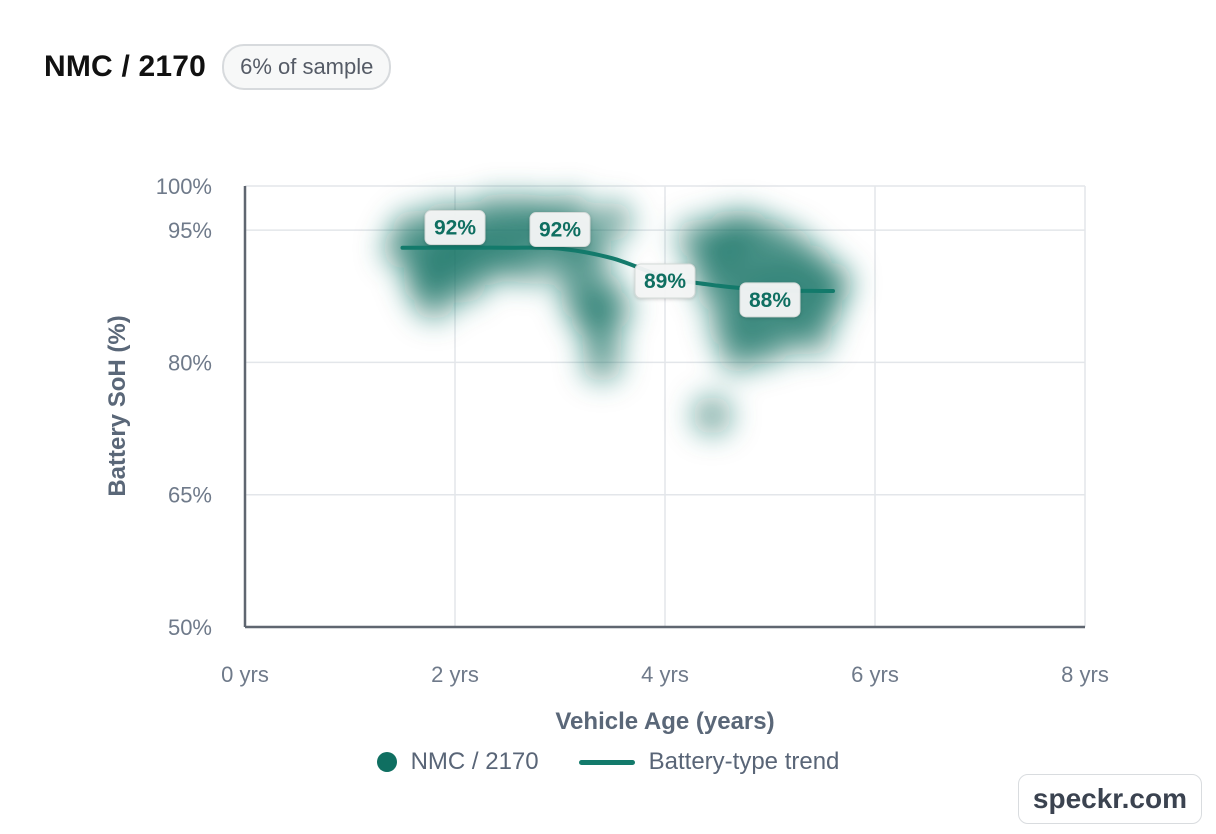 This screenshot has height=834, width=1216. Describe the element at coordinates (190, 495) in the screenshot. I see `y-tick-label: 65%` at that location.